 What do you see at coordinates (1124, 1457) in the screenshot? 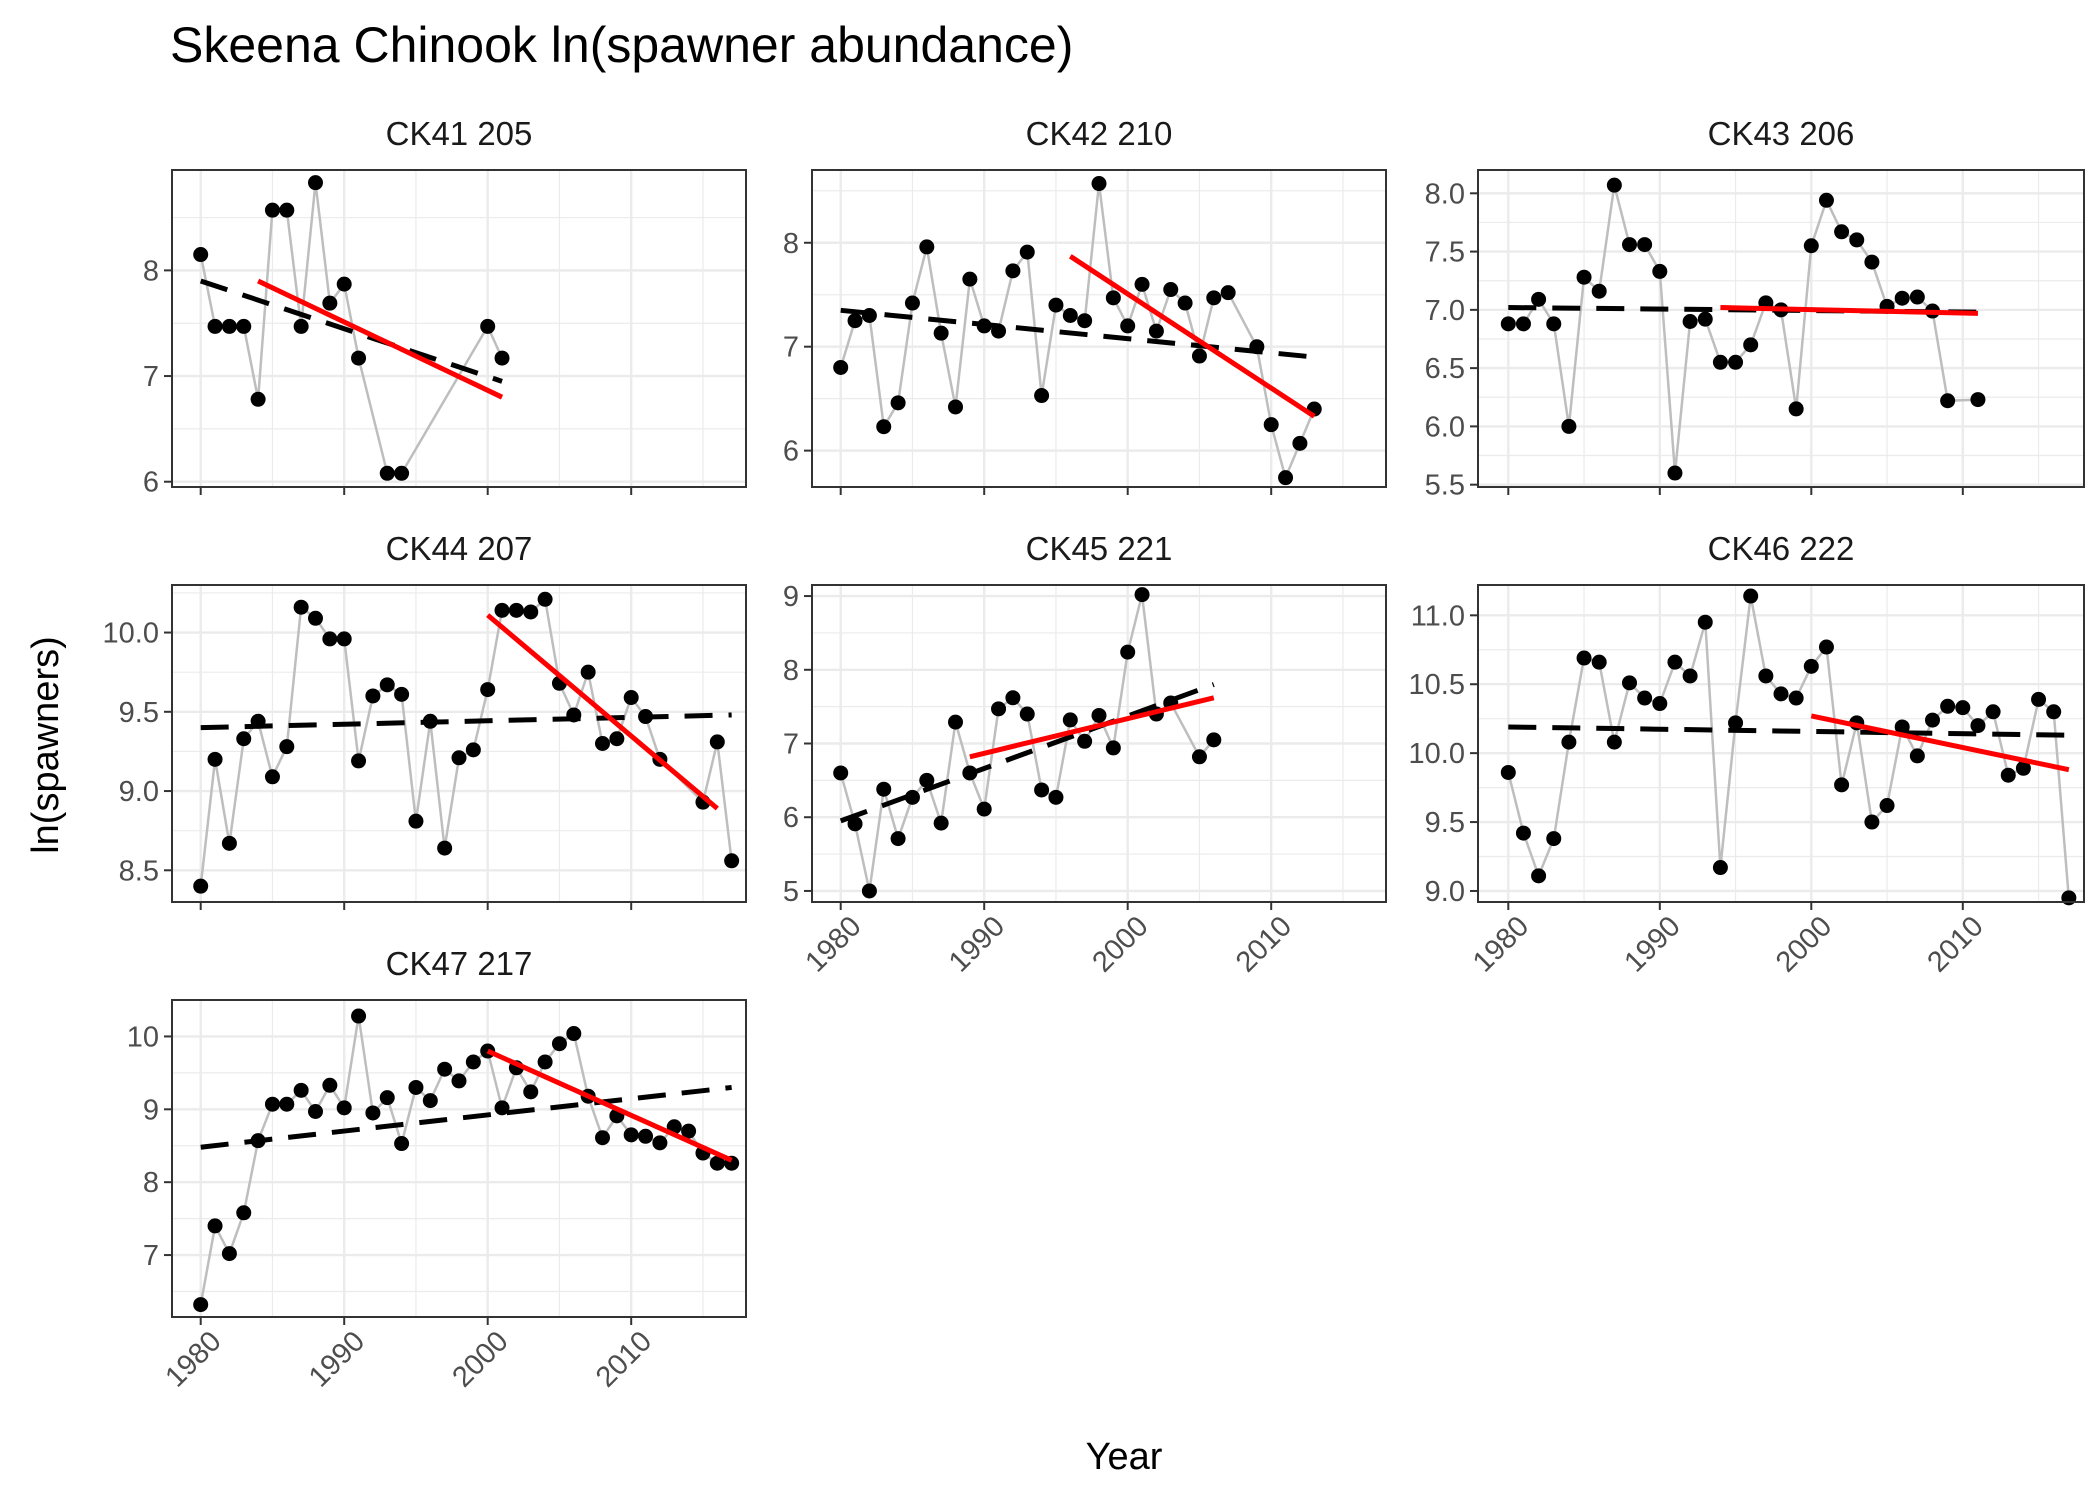
I see `x-axis-title: Year` at bounding box center [1124, 1457].